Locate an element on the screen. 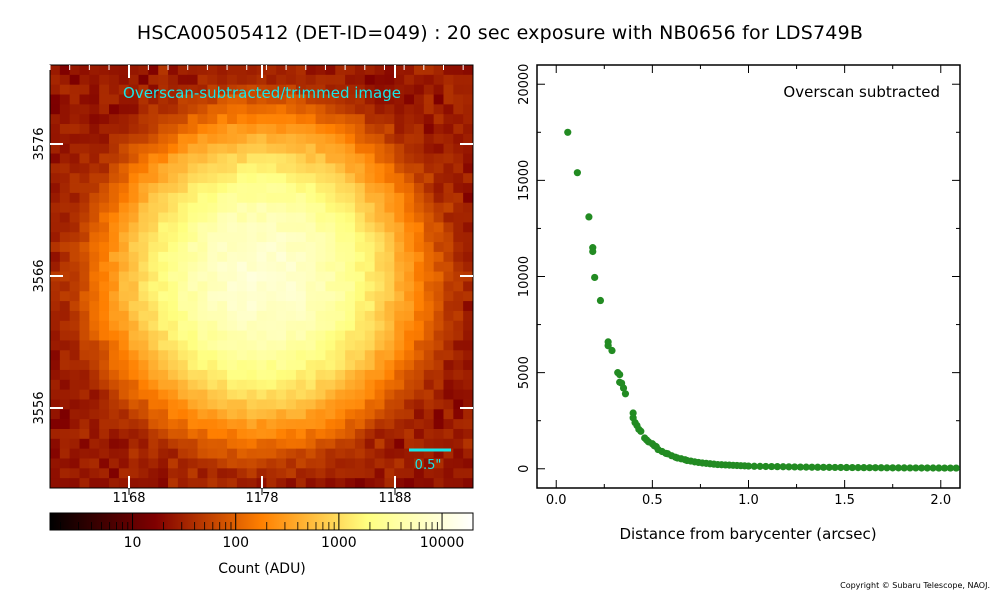 The width and height of the screenshot is (1000, 600). plot-ytick-label: 5000 is located at coordinates (524, 372).